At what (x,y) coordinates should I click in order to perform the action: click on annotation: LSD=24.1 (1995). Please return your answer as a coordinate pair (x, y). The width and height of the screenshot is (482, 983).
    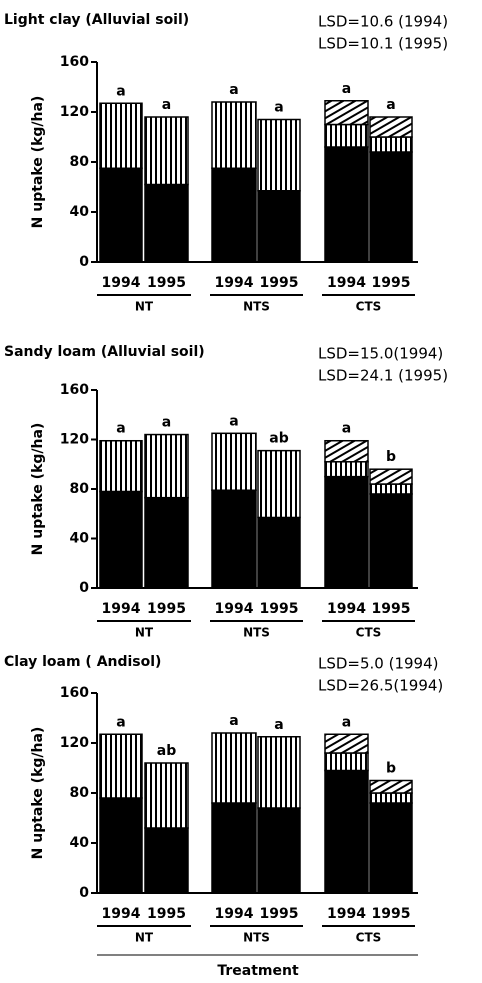
    Looking at the image, I should click on (383, 376).